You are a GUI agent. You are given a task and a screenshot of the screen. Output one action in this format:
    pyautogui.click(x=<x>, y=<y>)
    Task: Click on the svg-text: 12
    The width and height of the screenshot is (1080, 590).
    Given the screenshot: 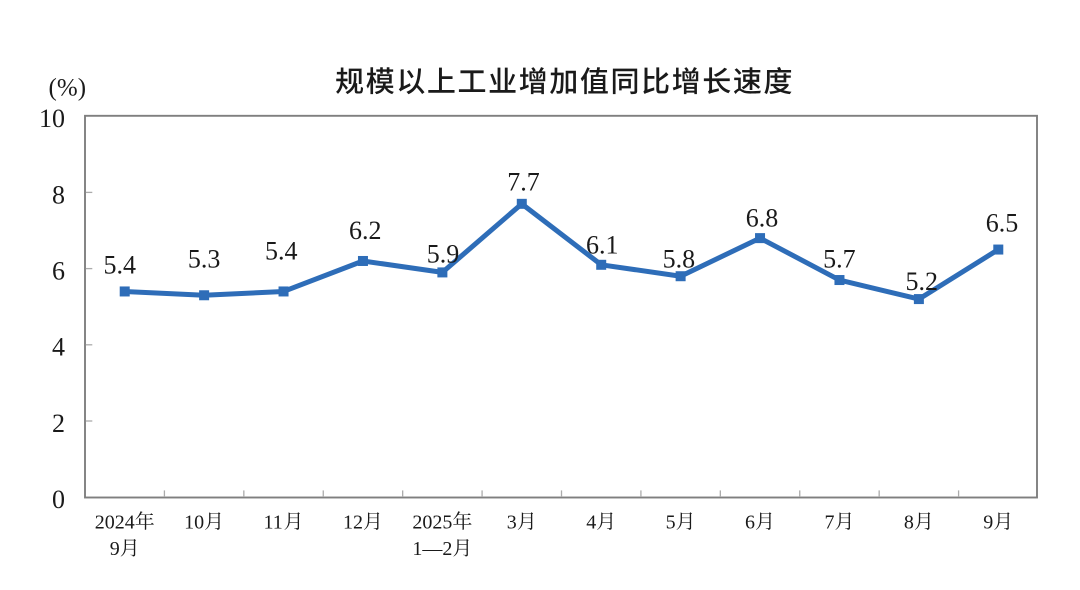 What is the action you would take?
    pyautogui.click(x=353, y=522)
    